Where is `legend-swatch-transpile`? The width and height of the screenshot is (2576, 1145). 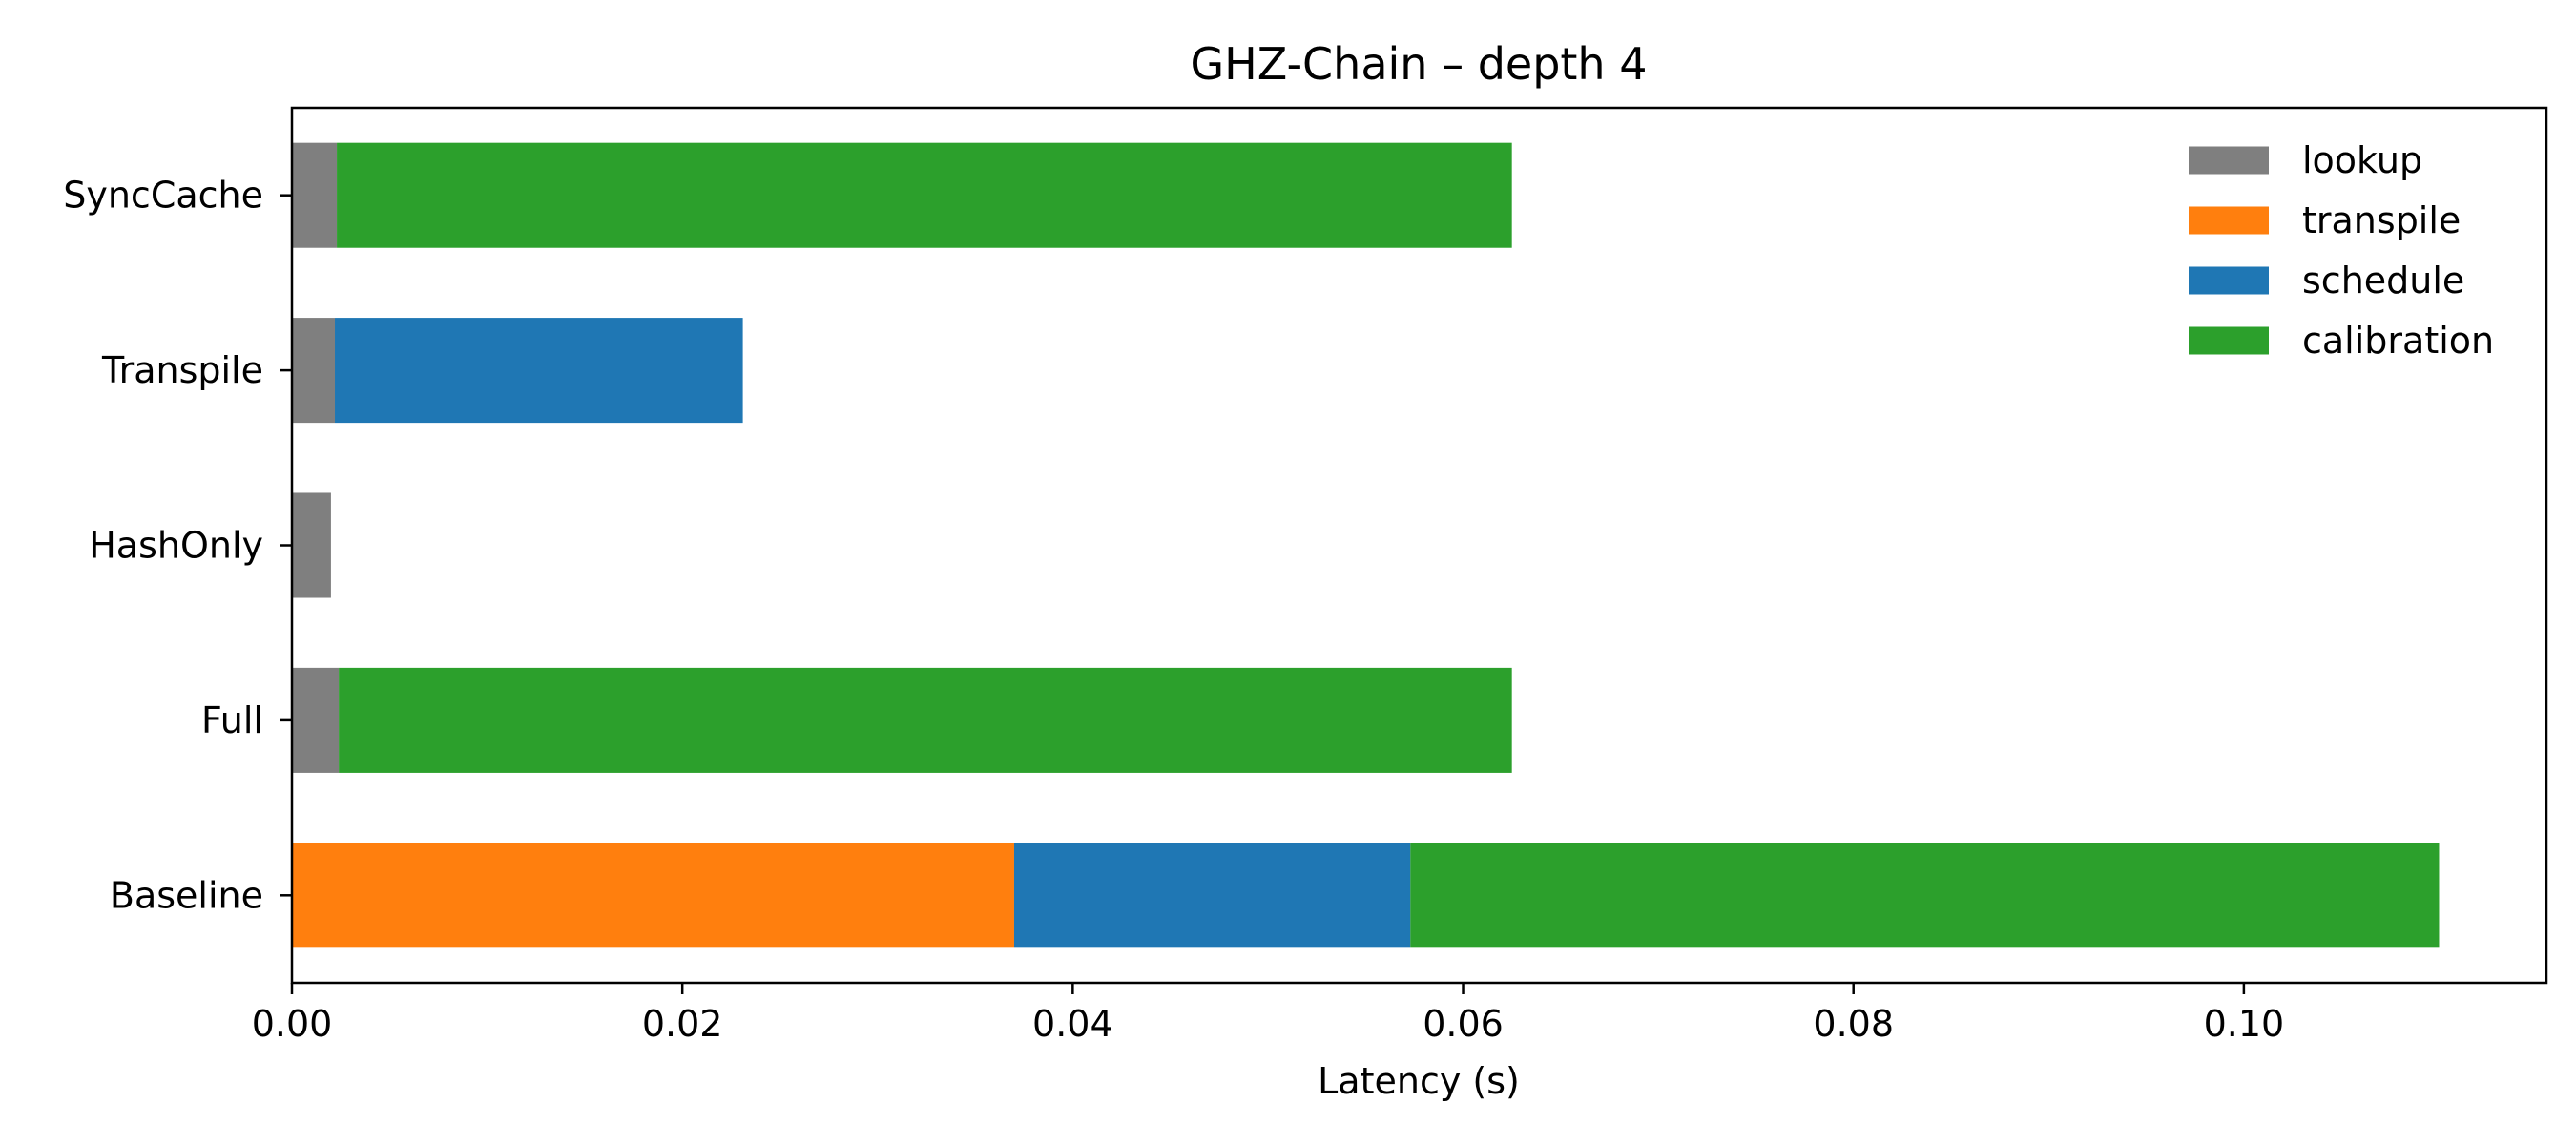
legend-swatch-transpile is located at coordinates (2229, 220).